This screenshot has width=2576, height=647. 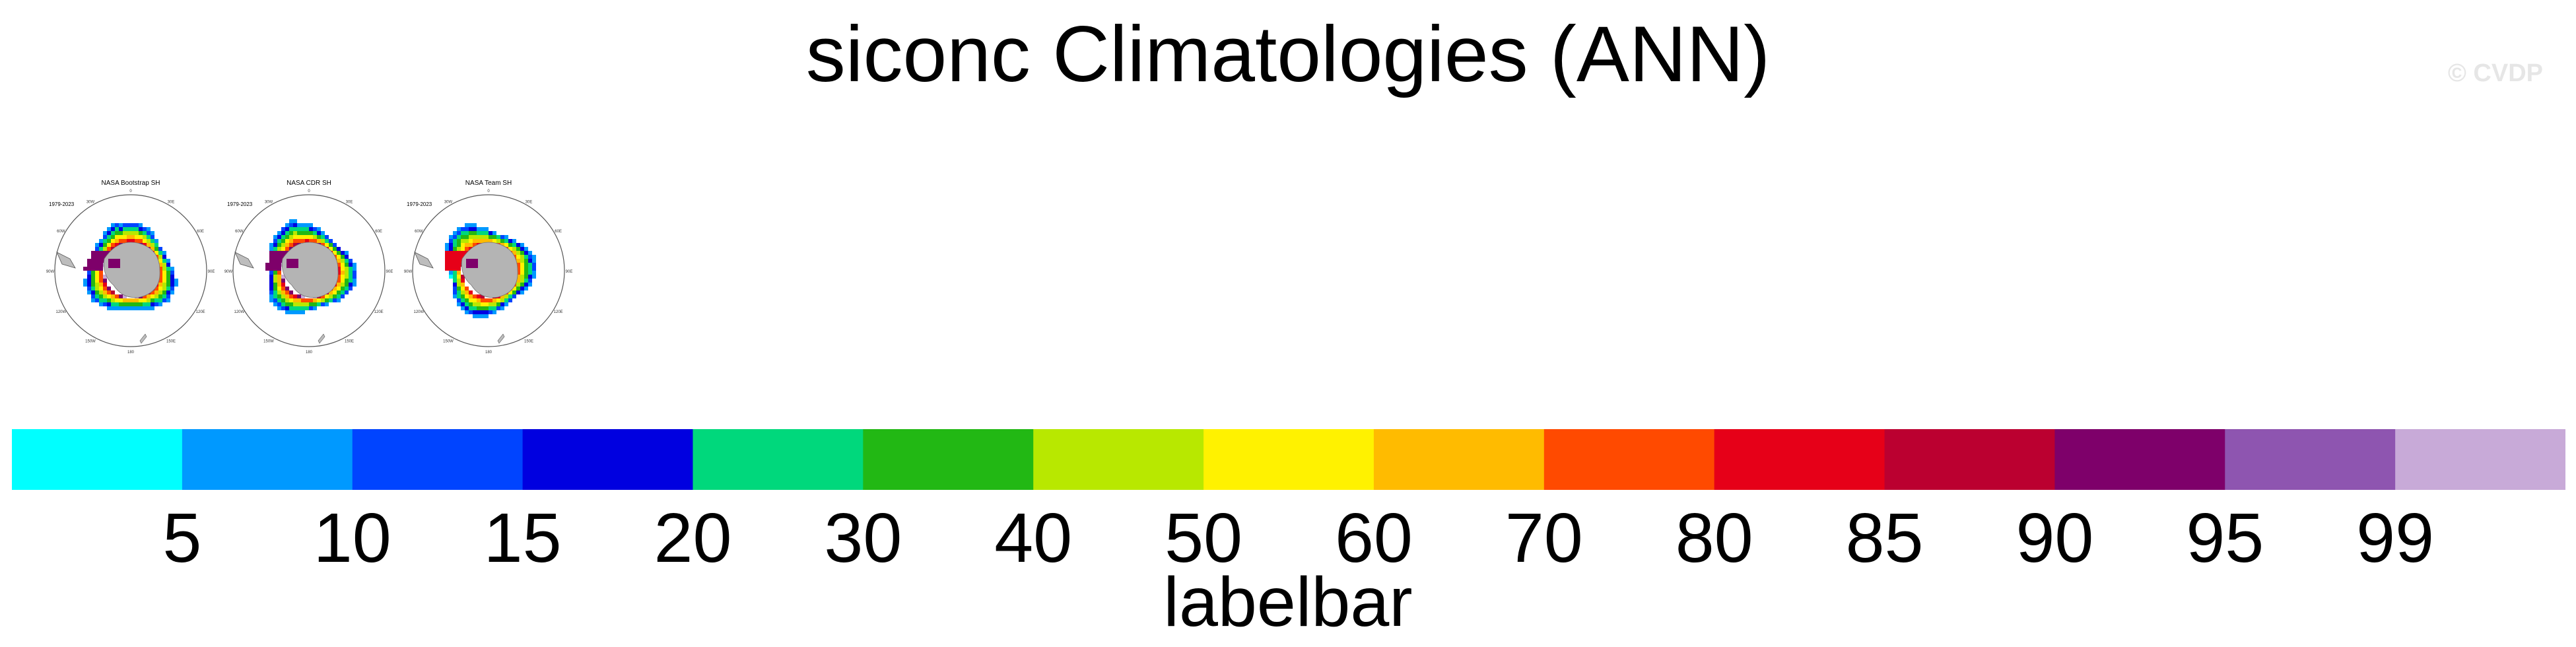 What do you see at coordinates (309, 191) in the screenshot?
I see `longitude-label: 0` at bounding box center [309, 191].